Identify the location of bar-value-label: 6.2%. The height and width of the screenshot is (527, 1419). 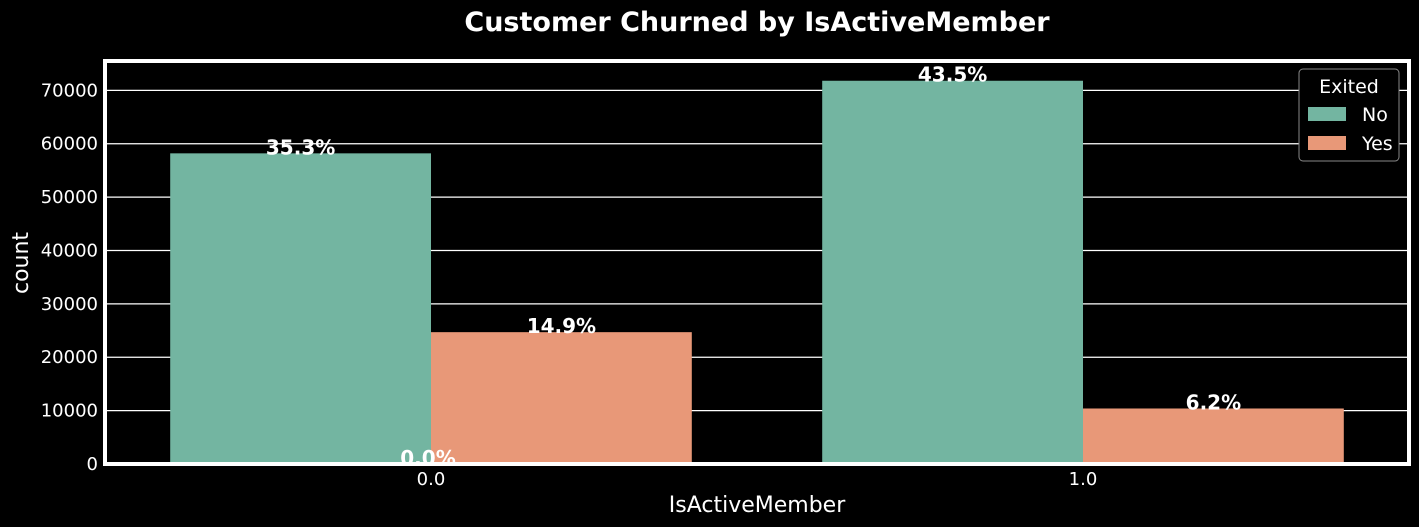
(1213, 402).